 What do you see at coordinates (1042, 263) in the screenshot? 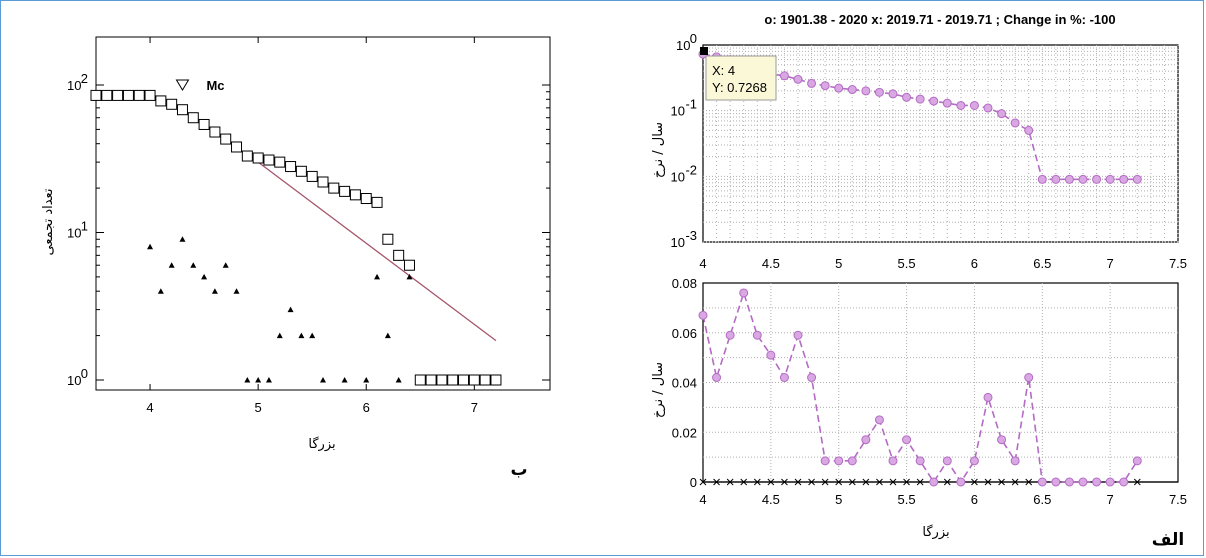
I see `top-x-tick-label: 6.5` at bounding box center [1042, 263].